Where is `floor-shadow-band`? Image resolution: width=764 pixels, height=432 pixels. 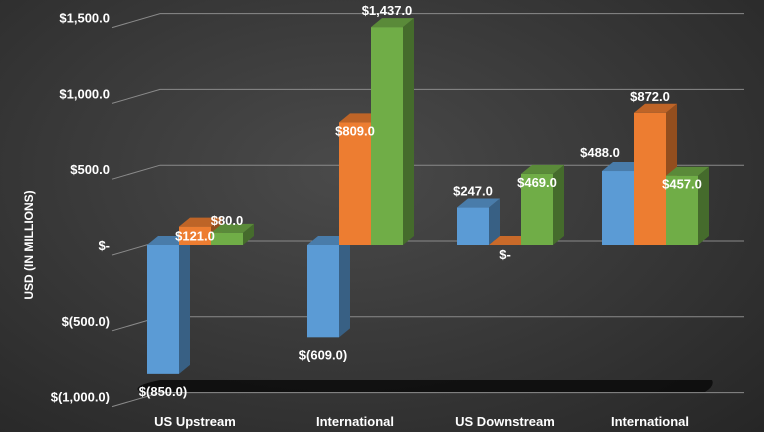 floor-shadow-band is located at coordinates (425, 386).